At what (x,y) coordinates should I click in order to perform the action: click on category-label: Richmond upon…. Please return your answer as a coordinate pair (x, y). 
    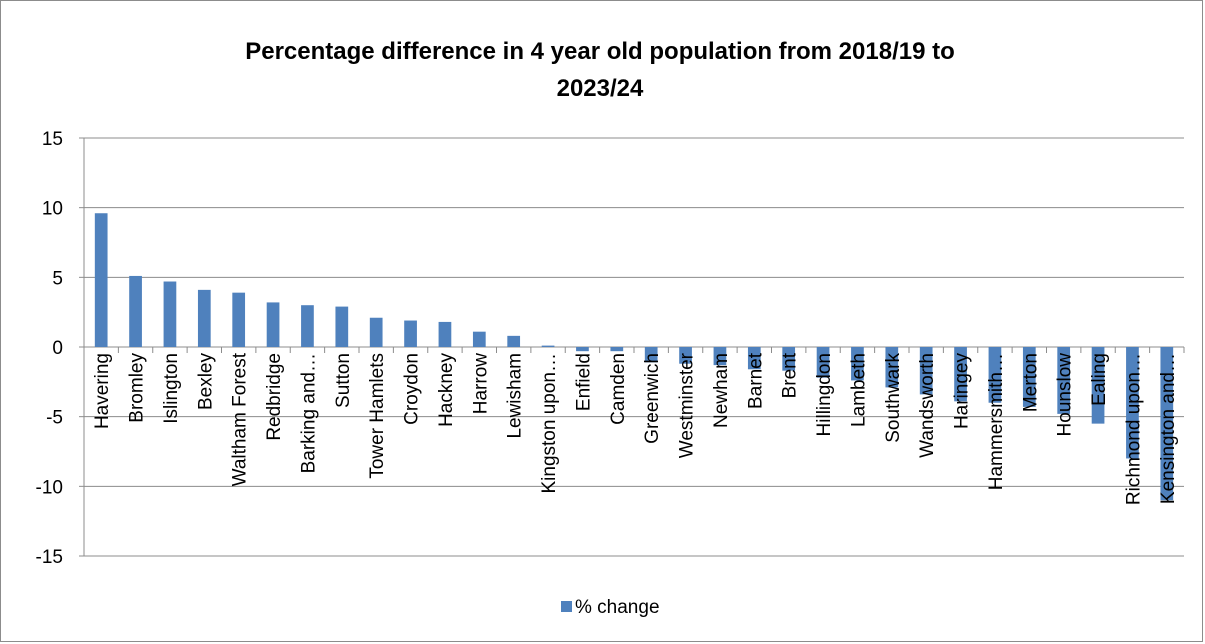
    Looking at the image, I should click on (1133, 429).